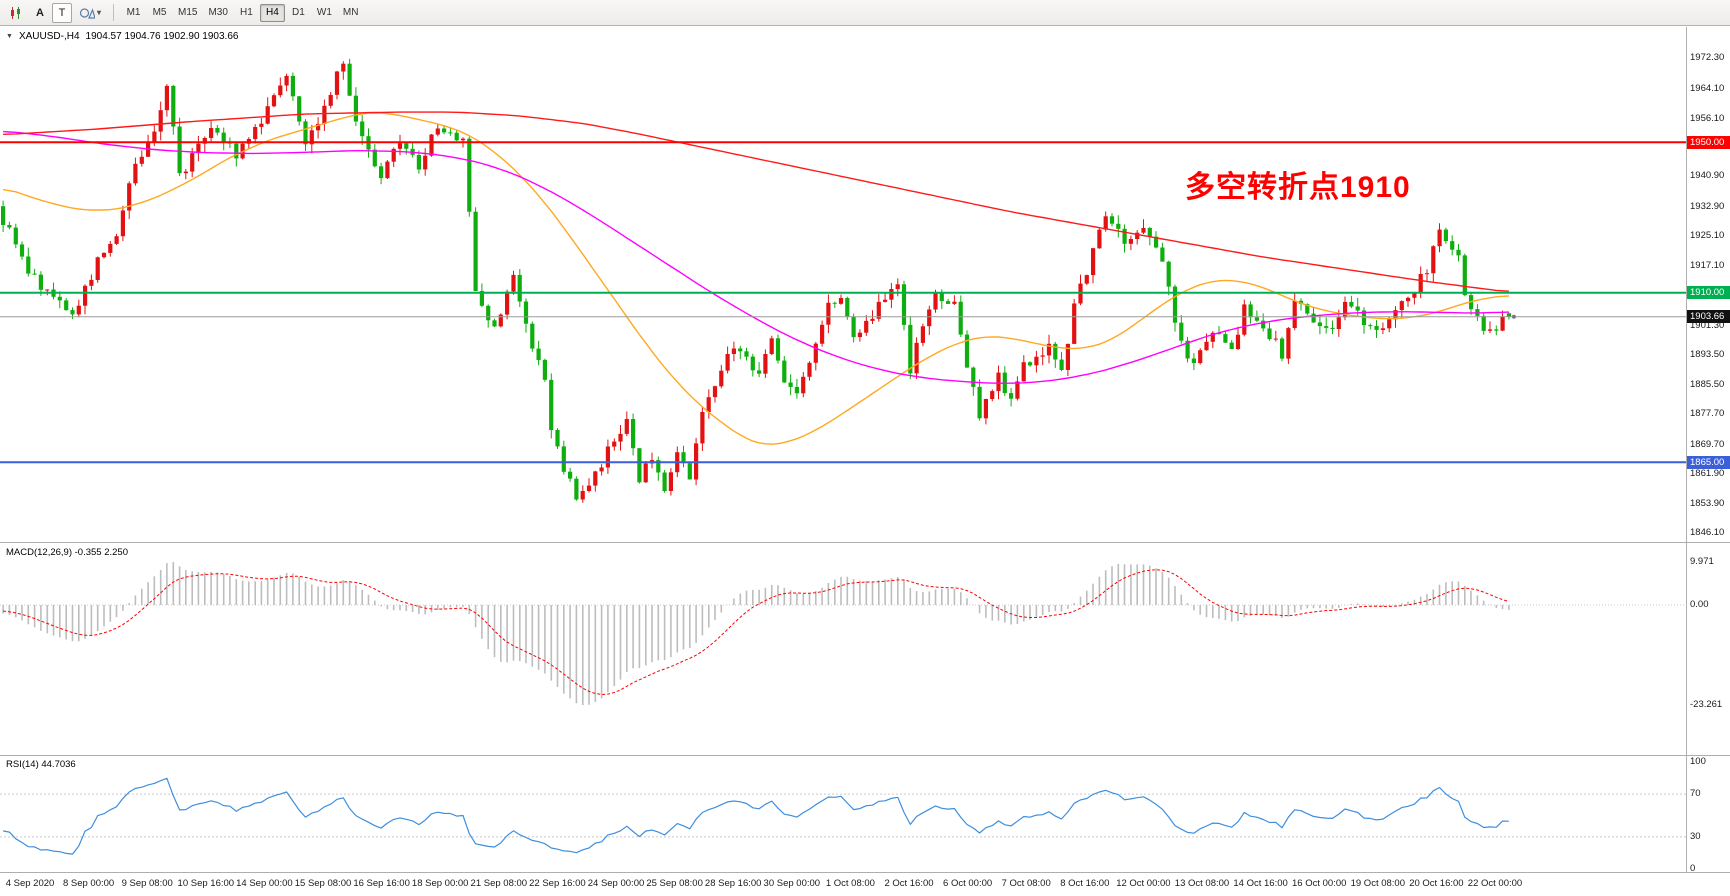  I want to click on time-axis-label: 13 Oct 08:00, so click(1202, 883).